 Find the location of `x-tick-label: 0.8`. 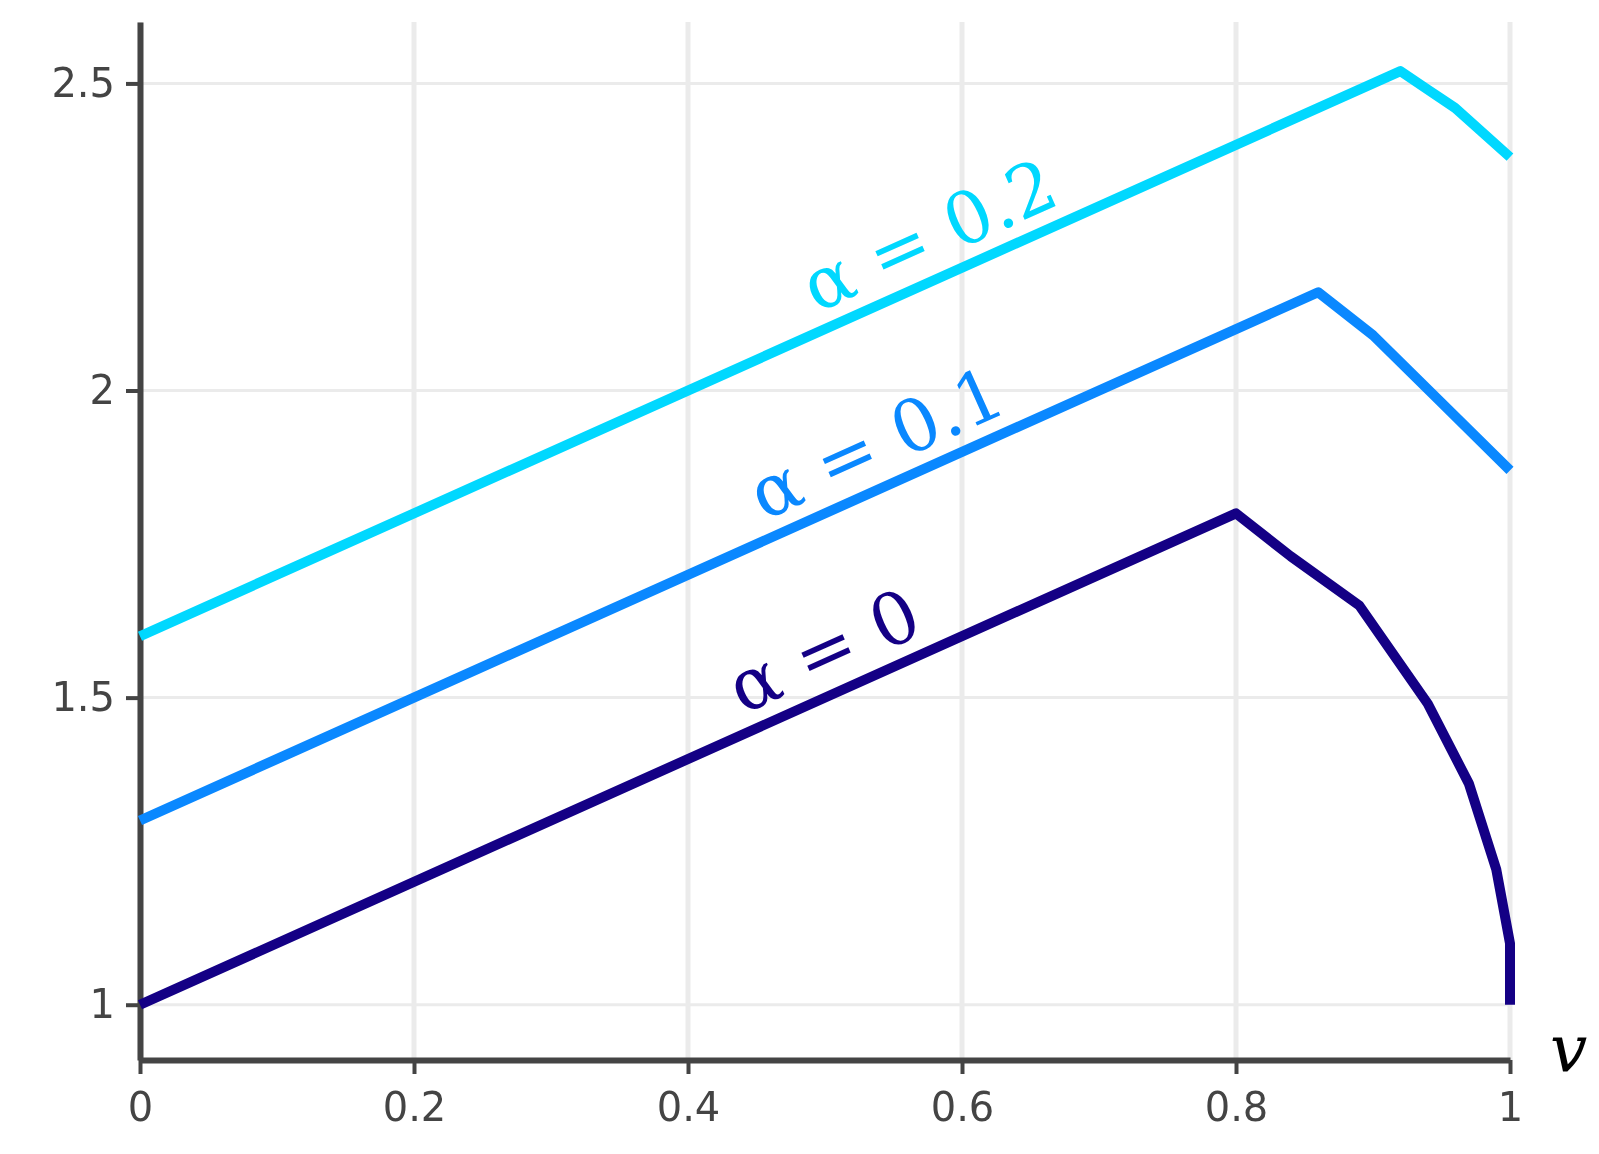

x-tick-label: 0.8 is located at coordinates (1236, 1107).